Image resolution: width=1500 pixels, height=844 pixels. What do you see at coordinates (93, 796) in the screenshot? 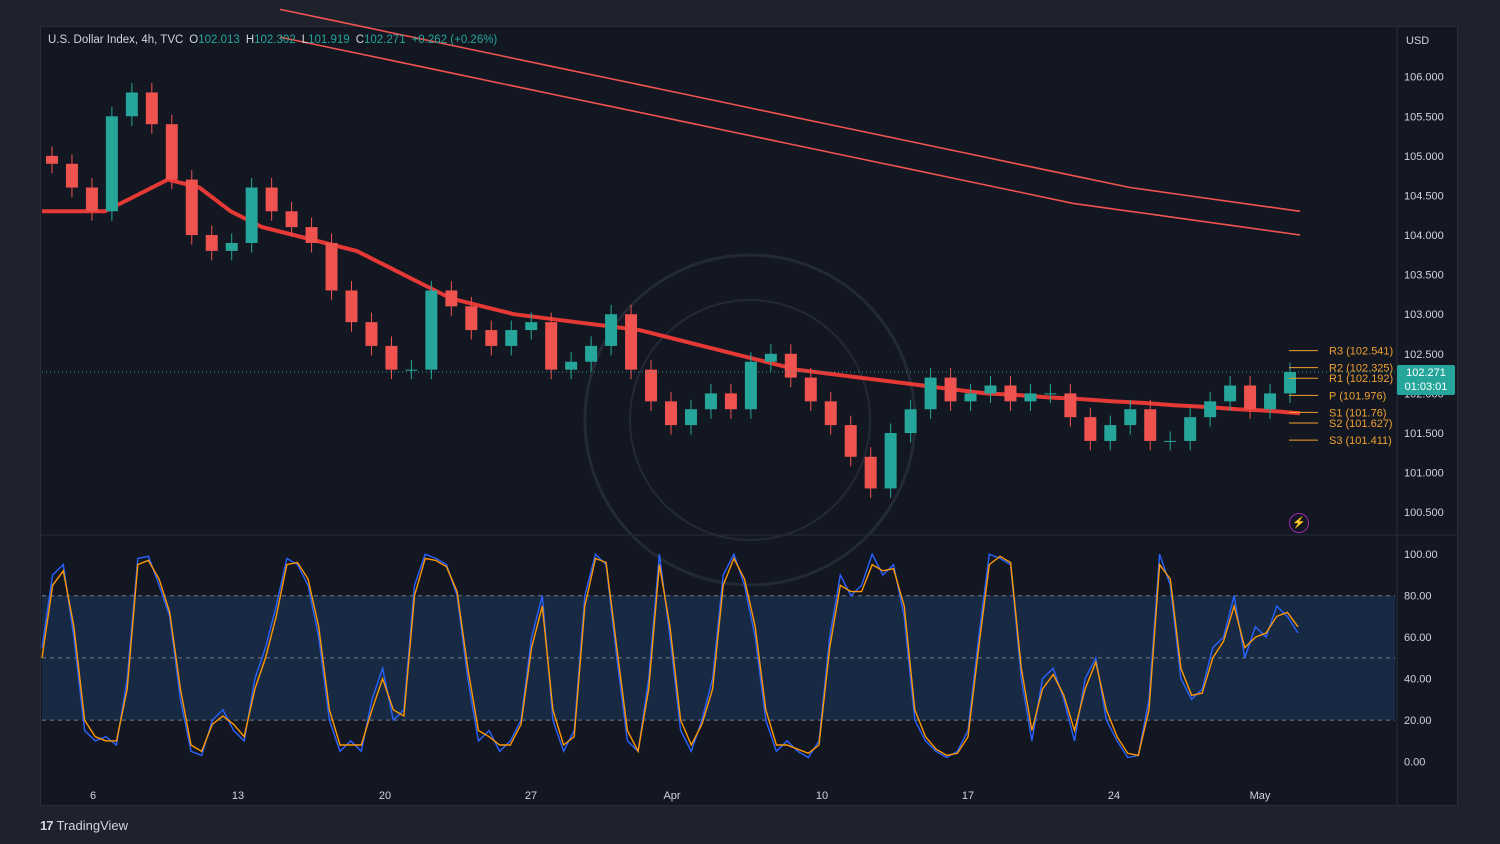
I see `time-tick-label: 6` at bounding box center [93, 796].